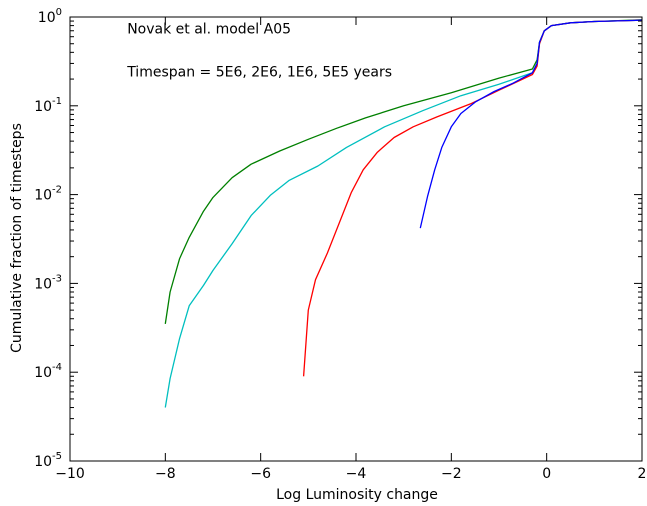  Describe the element at coordinates (260, 474) in the screenshot. I see `x-tick-label: −6` at that location.